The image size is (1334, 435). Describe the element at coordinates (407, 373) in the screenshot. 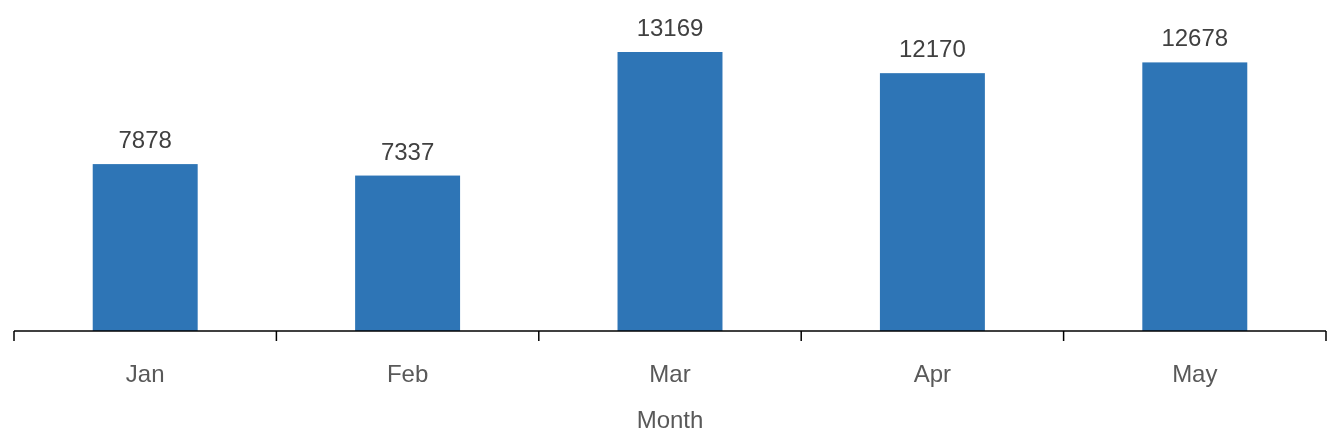

I see `x-tick-label: Feb` at that location.